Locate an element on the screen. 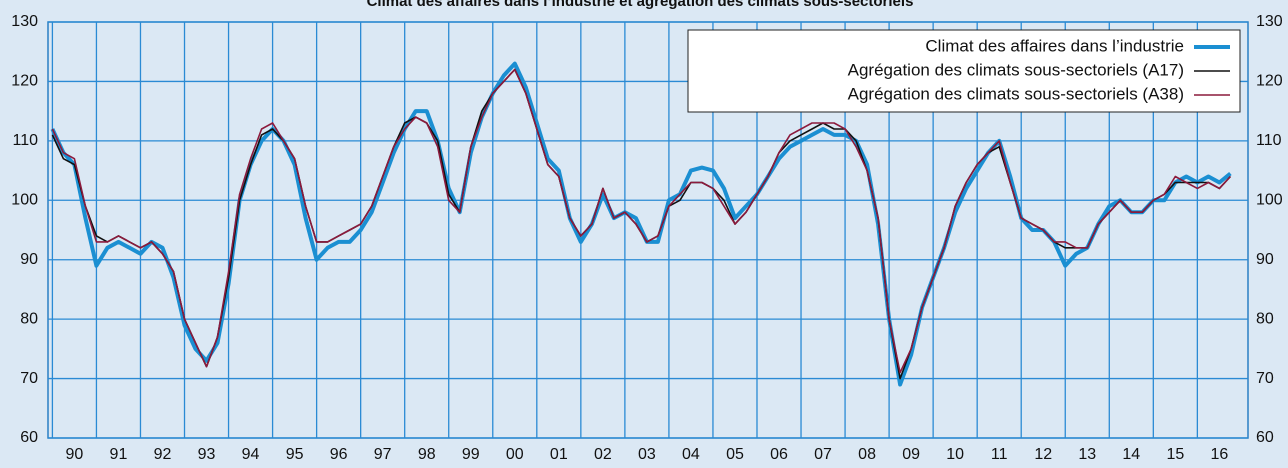 The width and height of the screenshot is (1288, 468). x-tick-label: 08 is located at coordinates (867, 454).